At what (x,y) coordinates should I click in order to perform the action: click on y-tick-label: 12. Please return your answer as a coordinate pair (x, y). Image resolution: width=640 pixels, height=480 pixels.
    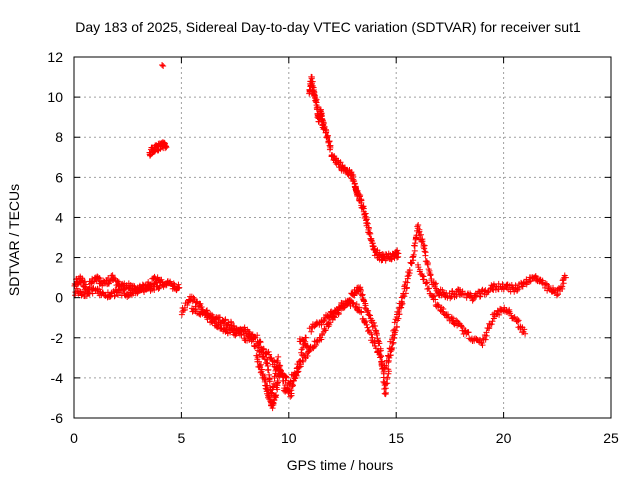
    Looking at the image, I should click on (55, 57).